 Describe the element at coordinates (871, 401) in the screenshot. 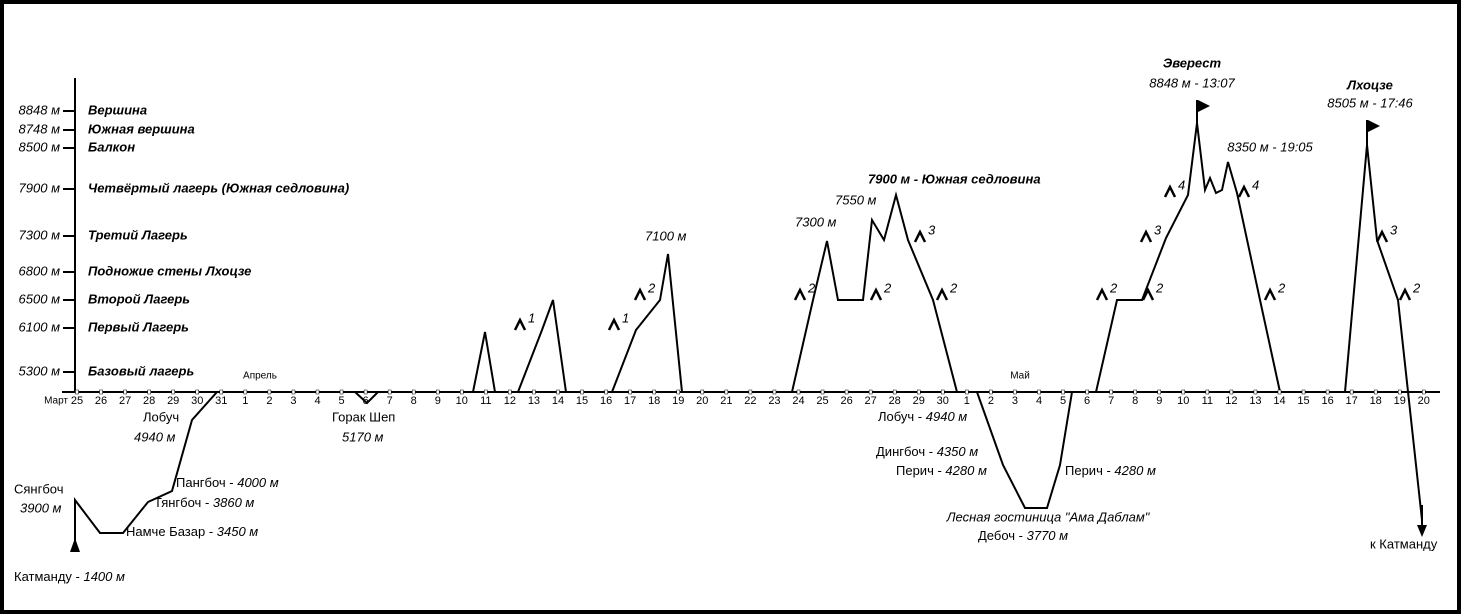

I see `day-label: 27` at that location.